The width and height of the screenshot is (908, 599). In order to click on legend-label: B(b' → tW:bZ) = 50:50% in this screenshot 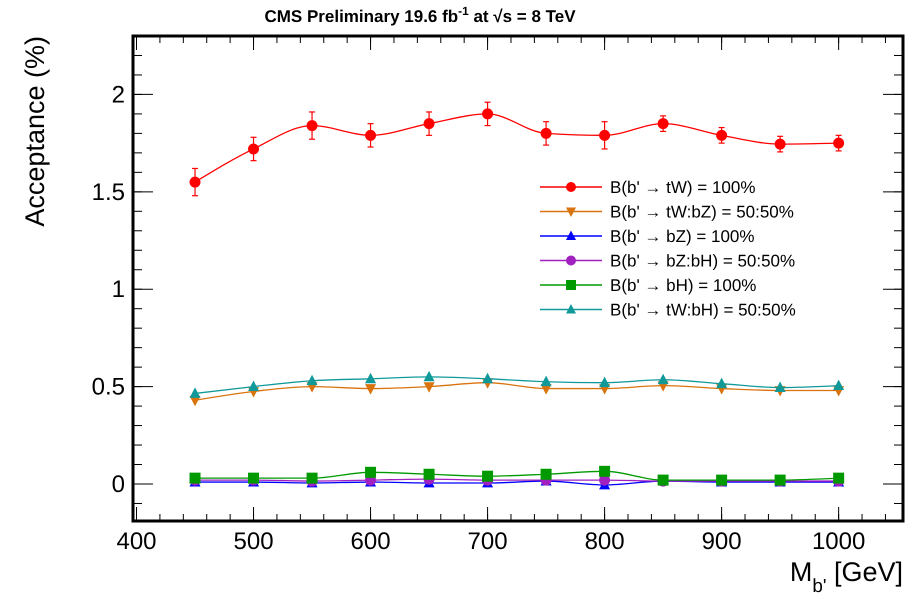, I will do `click(702, 212)`.